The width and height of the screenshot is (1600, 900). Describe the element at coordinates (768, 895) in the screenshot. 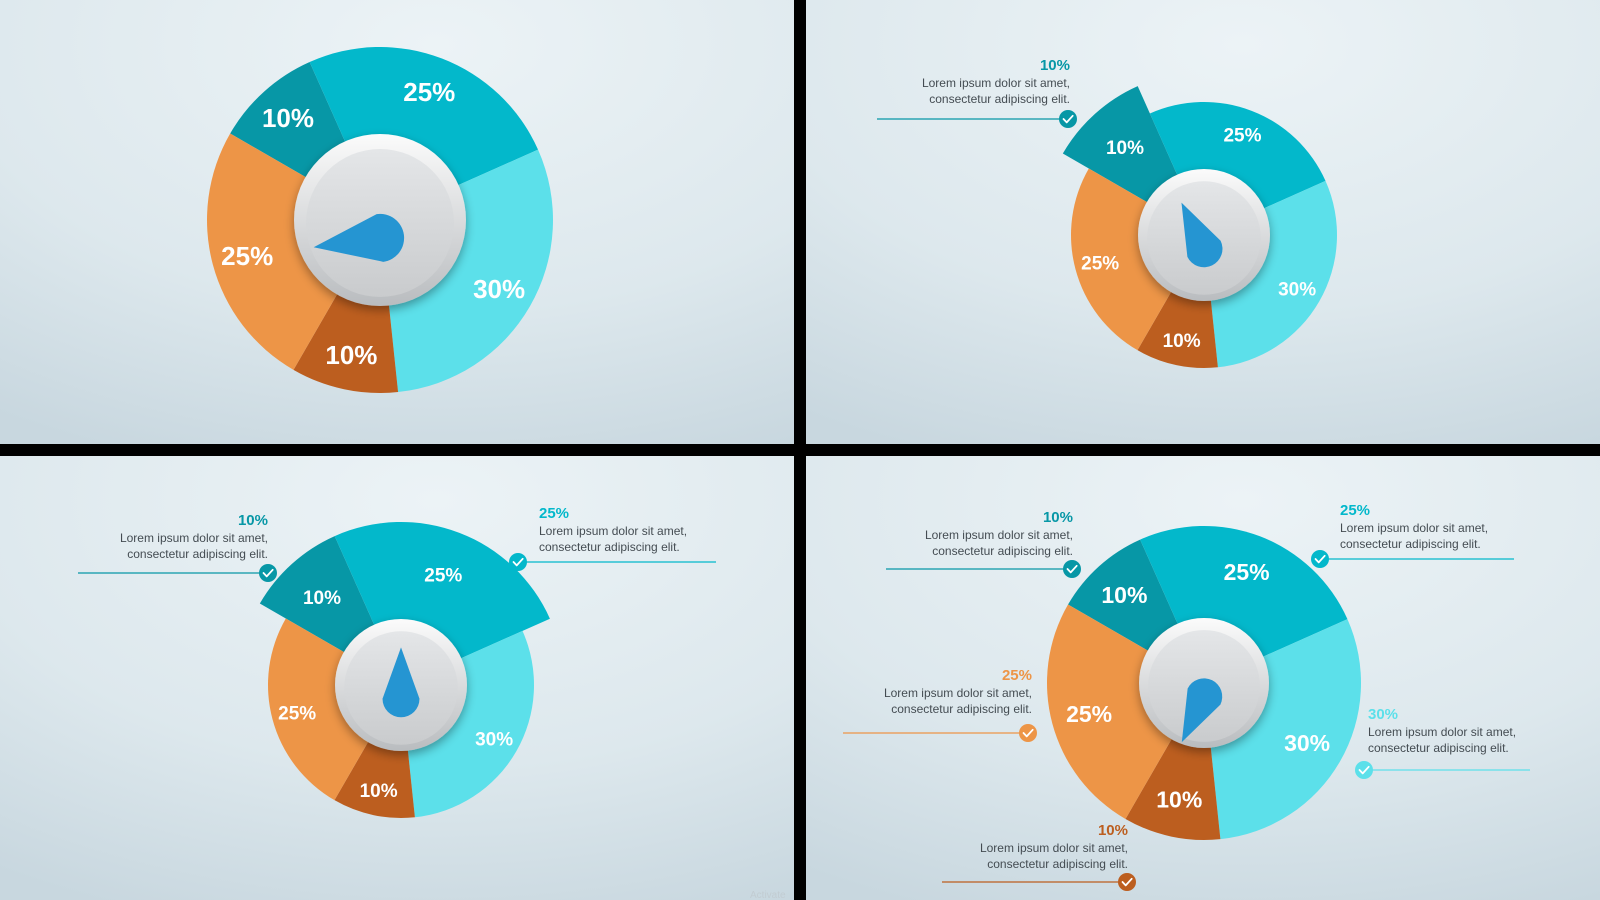

I see `watermark-text: Activate` at that location.